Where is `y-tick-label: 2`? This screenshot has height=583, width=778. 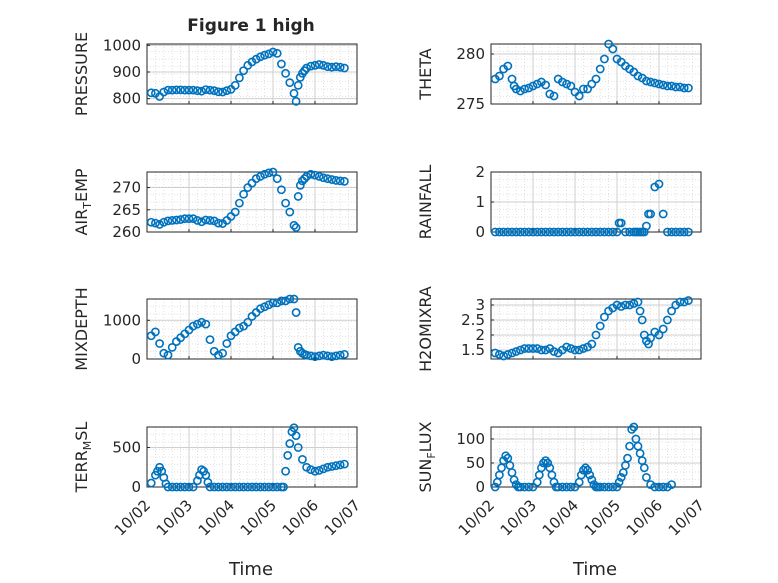
y-tick-label: 2 is located at coordinates (480, 335).